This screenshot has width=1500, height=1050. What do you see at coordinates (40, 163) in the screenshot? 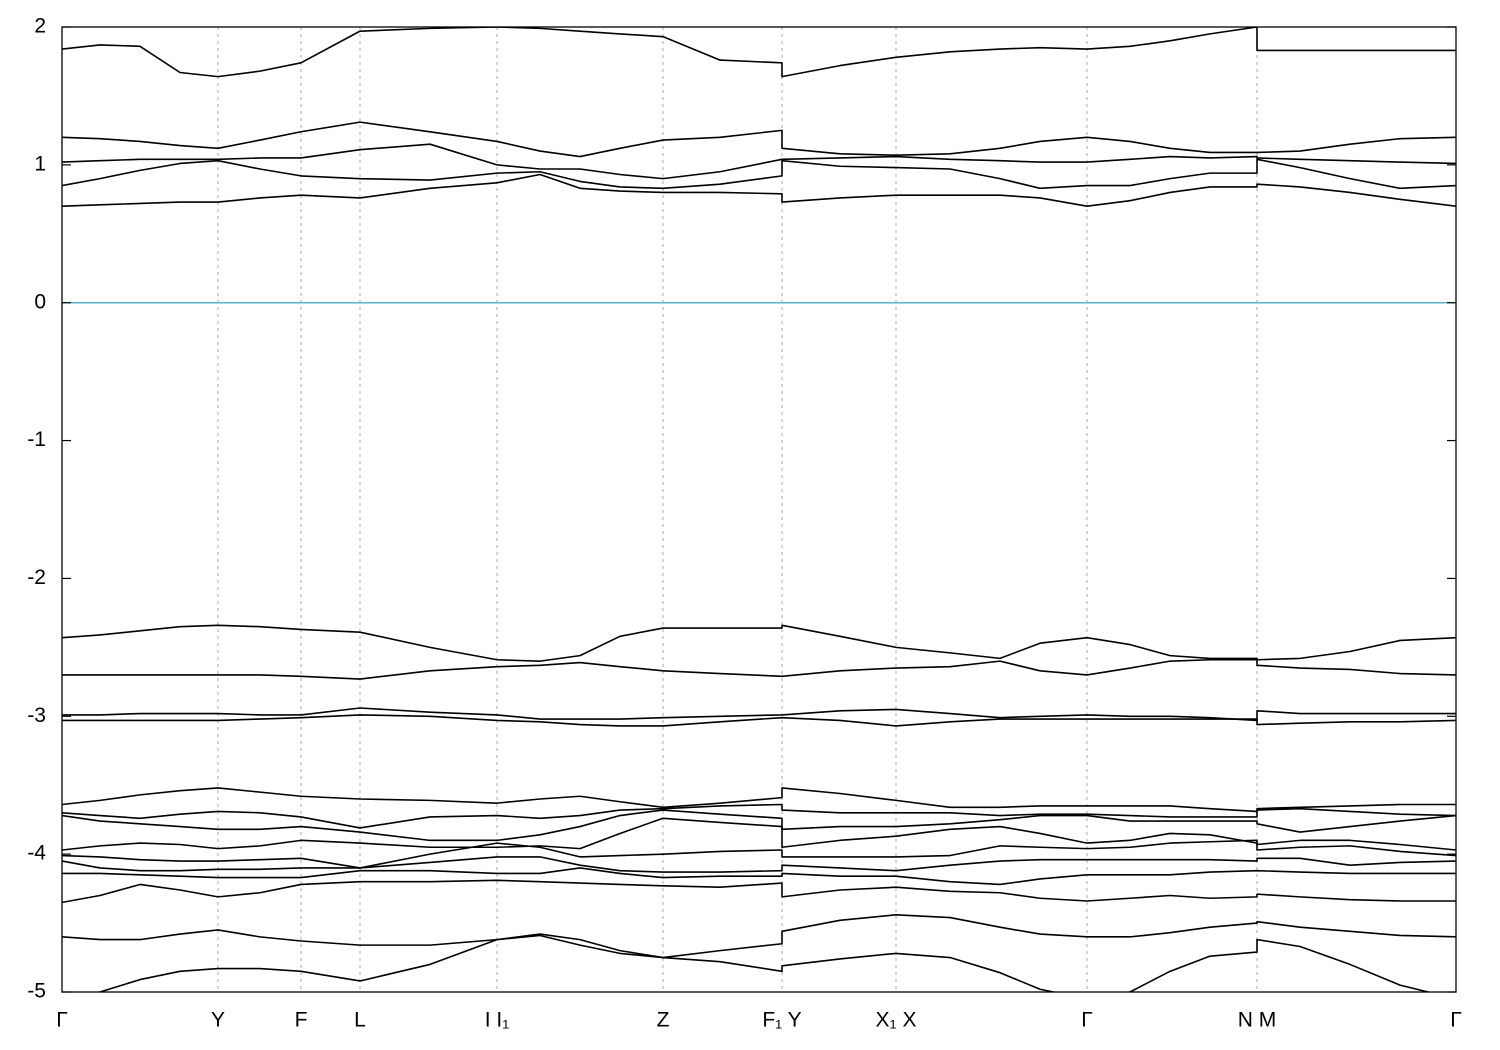
I see `y-tick-label: 1` at bounding box center [40, 163].